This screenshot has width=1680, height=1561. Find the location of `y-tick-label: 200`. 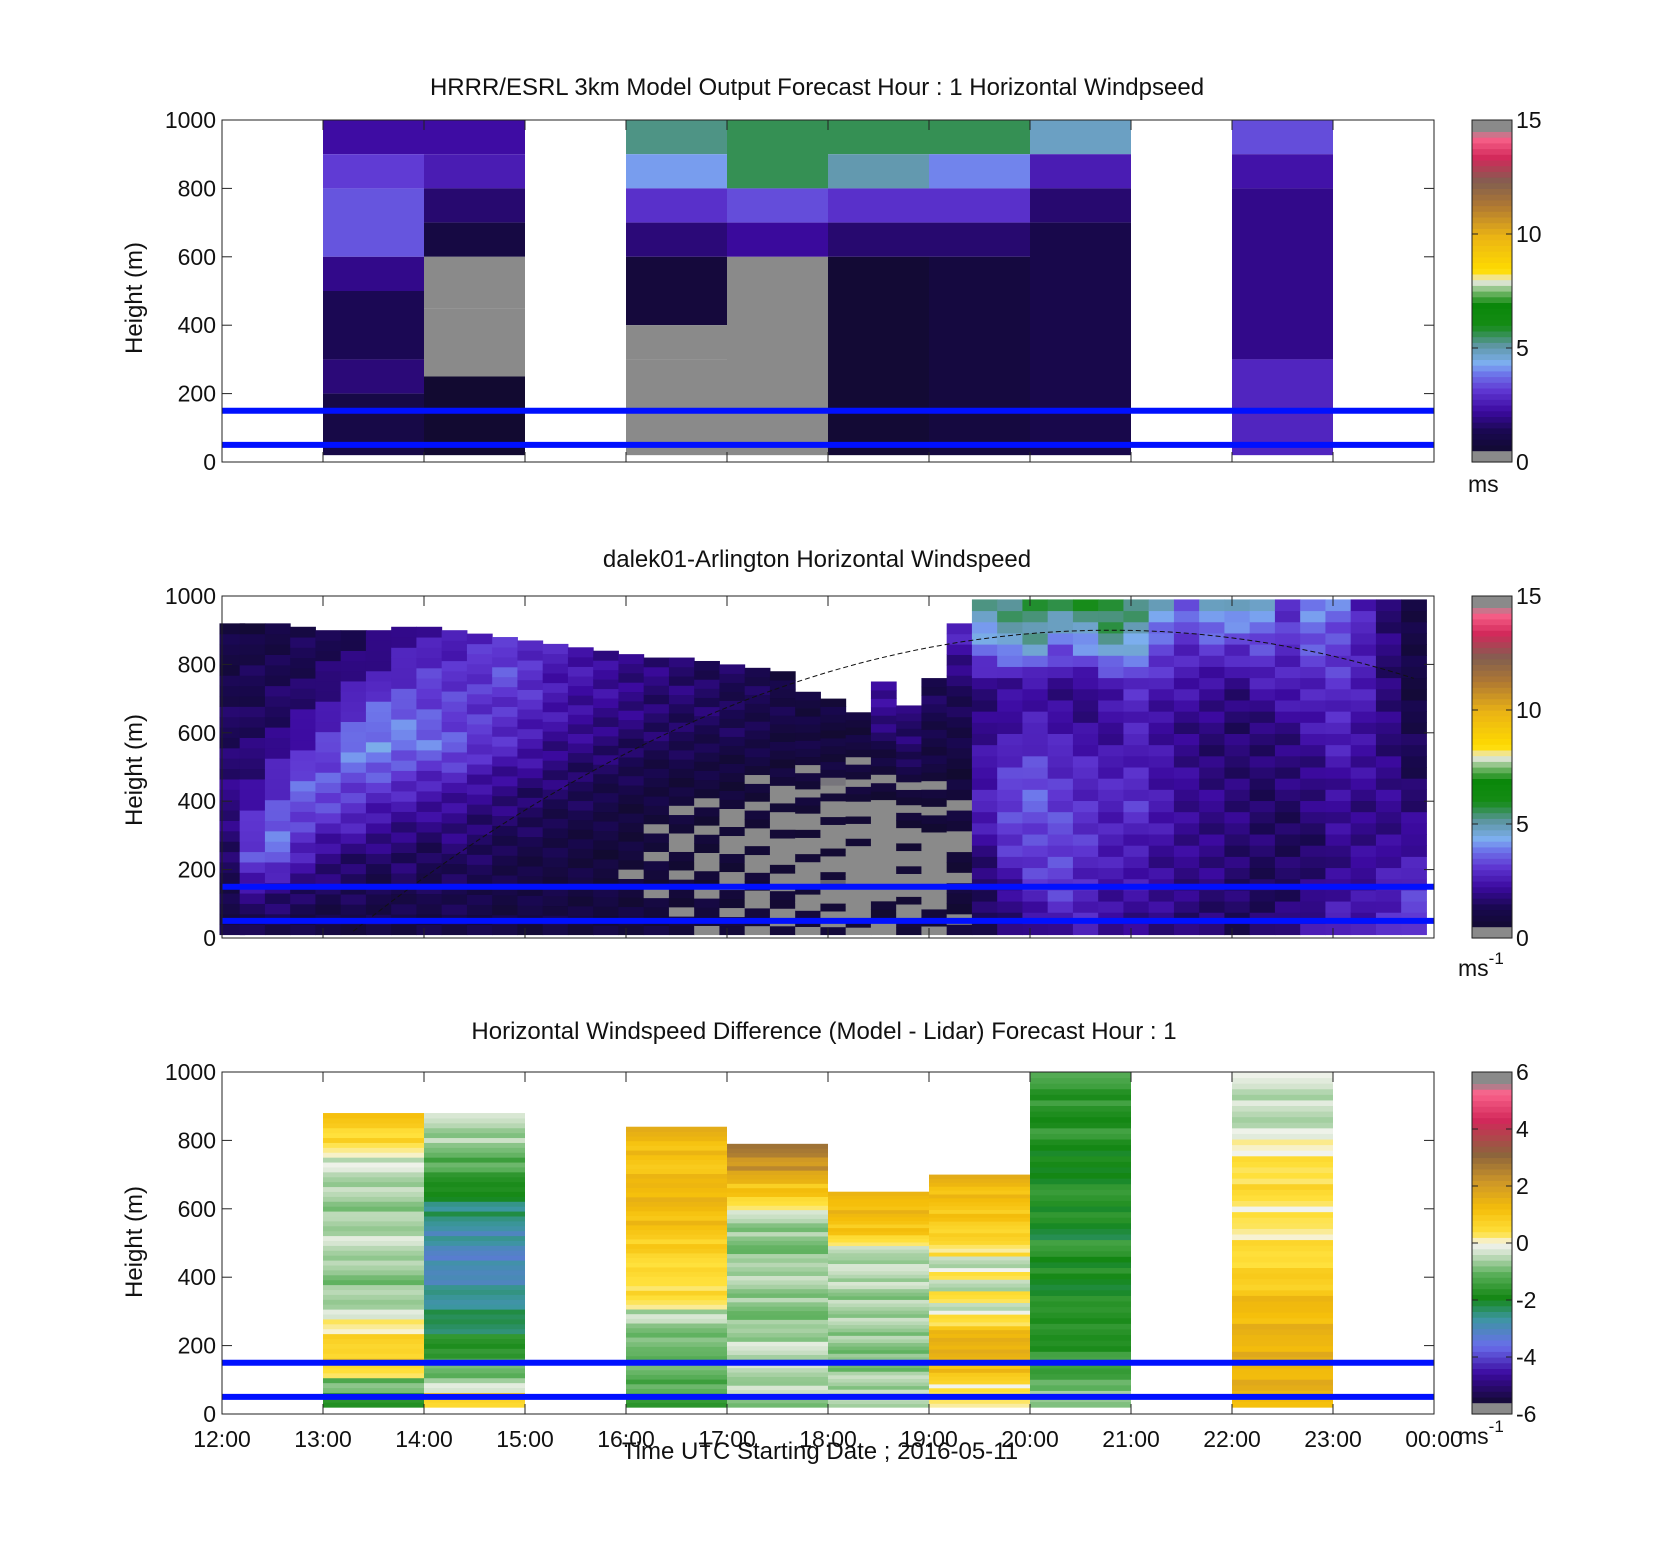

y-tick-label: 200 is located at coordinates (197, 1346).